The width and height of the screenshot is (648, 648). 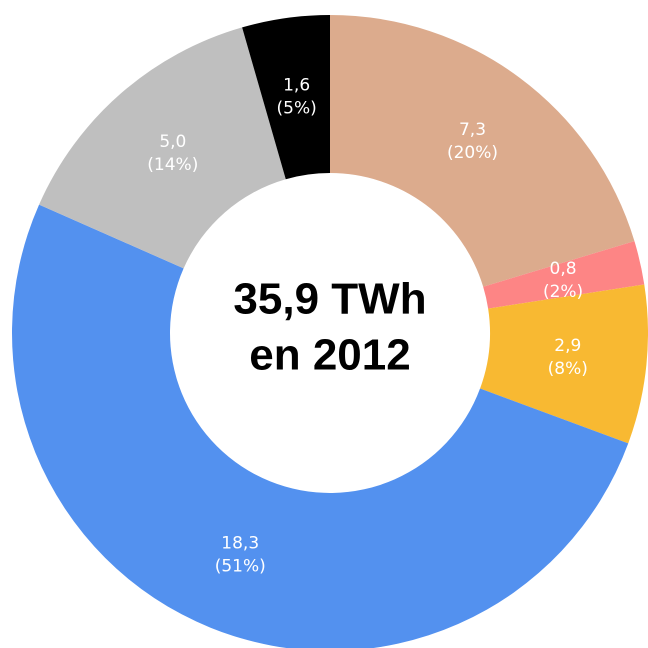 I want to click on value-label: 18,3, so click(x=240, y=544).